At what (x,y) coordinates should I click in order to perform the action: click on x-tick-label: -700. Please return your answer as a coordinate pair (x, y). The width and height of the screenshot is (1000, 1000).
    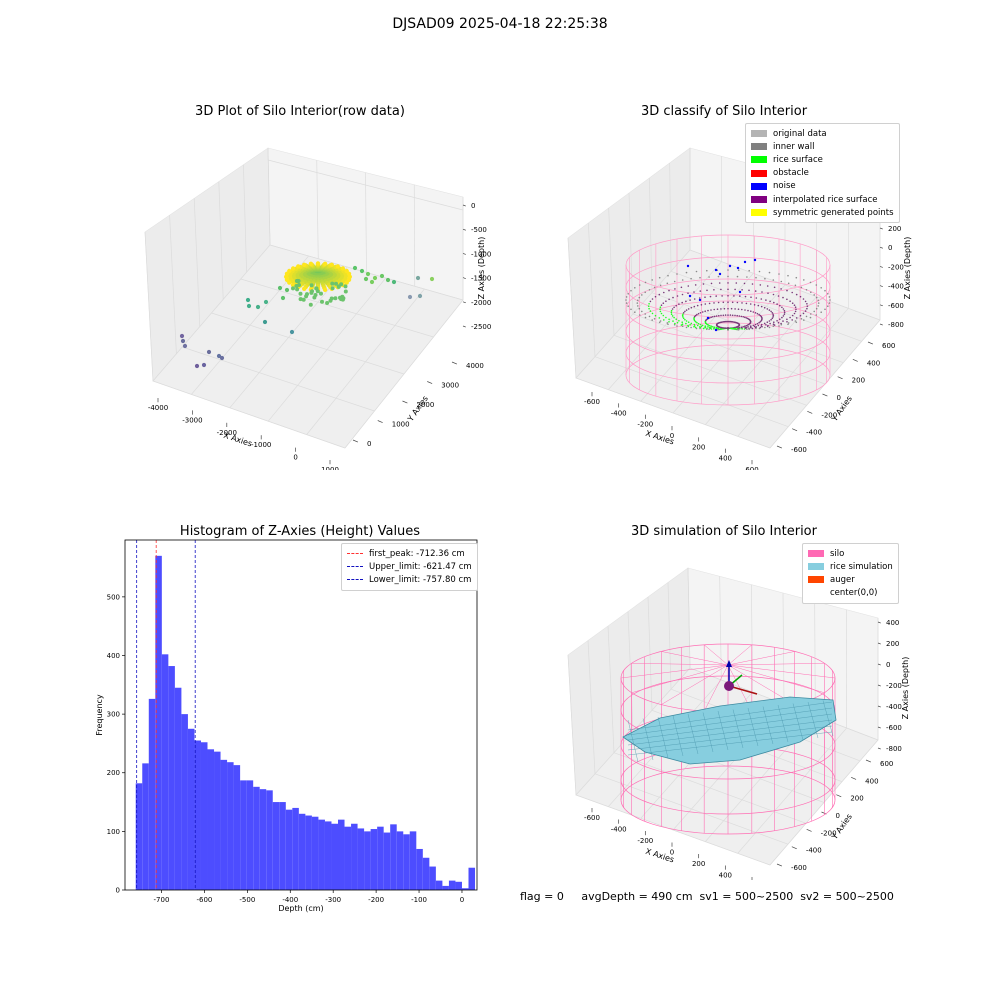
    Looking at the image, I should click on (162, 900).